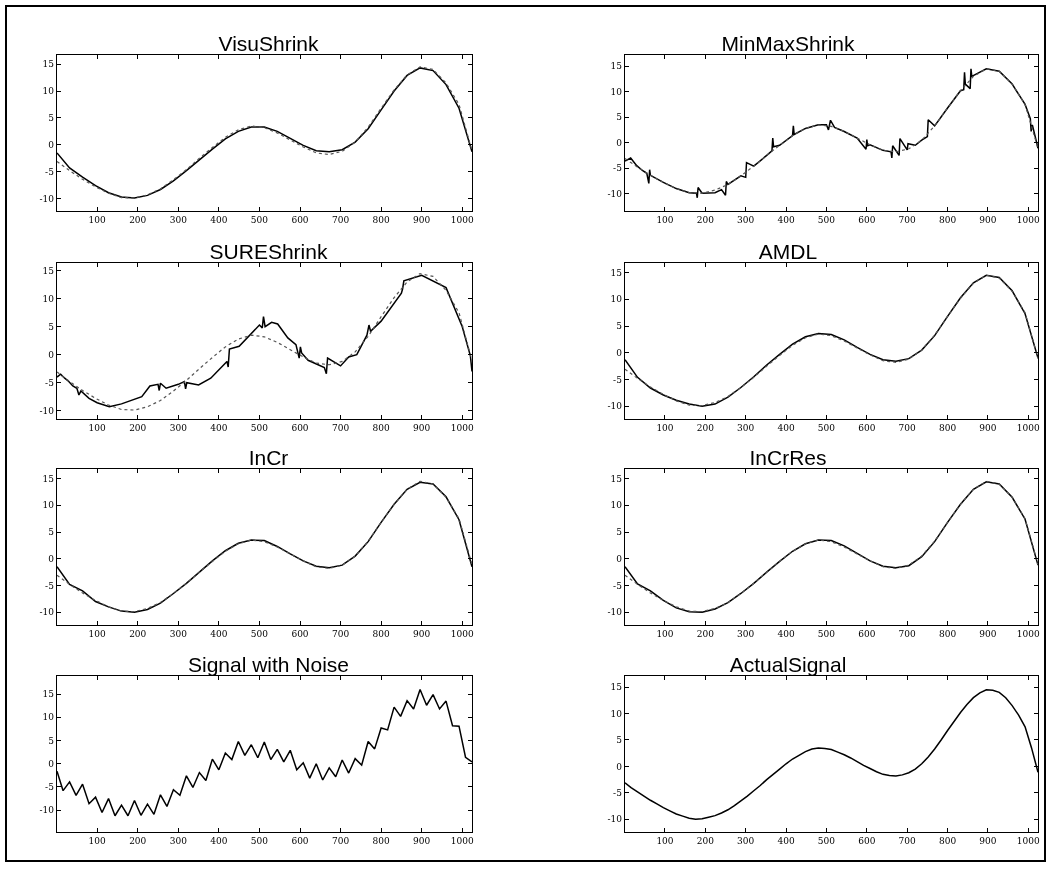 This screenshot has width=1051, height=869. Describe the element at coordinates (268, 43) in the screenshot. I see `chart-title: VisuShrink` at that location.